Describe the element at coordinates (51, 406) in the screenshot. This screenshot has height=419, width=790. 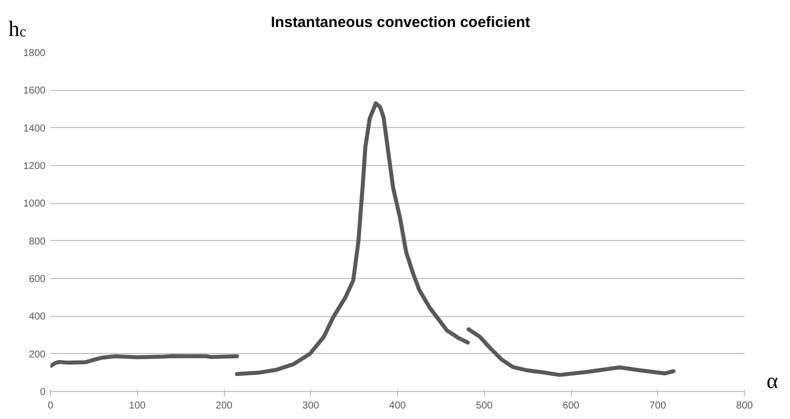
I see `x-tick-label: 0` at that location.